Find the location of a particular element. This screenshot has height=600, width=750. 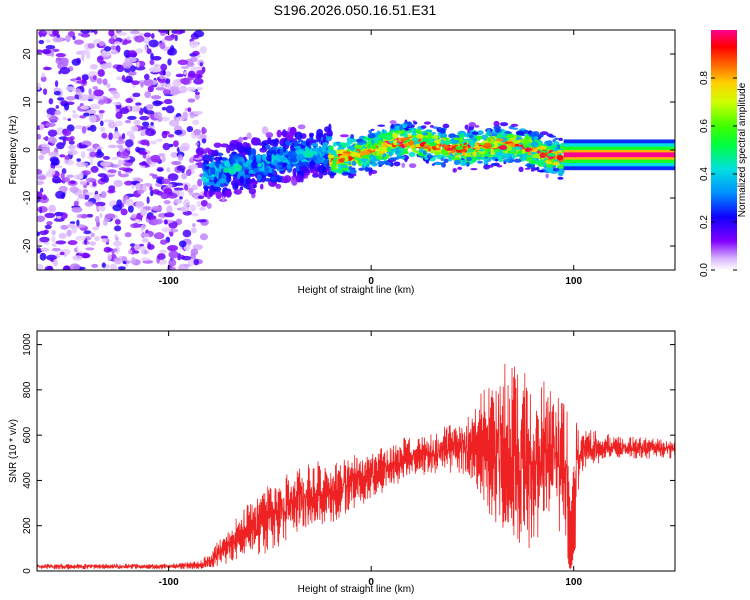

y-tick-label: 0 is located at coordinates (27, 150).